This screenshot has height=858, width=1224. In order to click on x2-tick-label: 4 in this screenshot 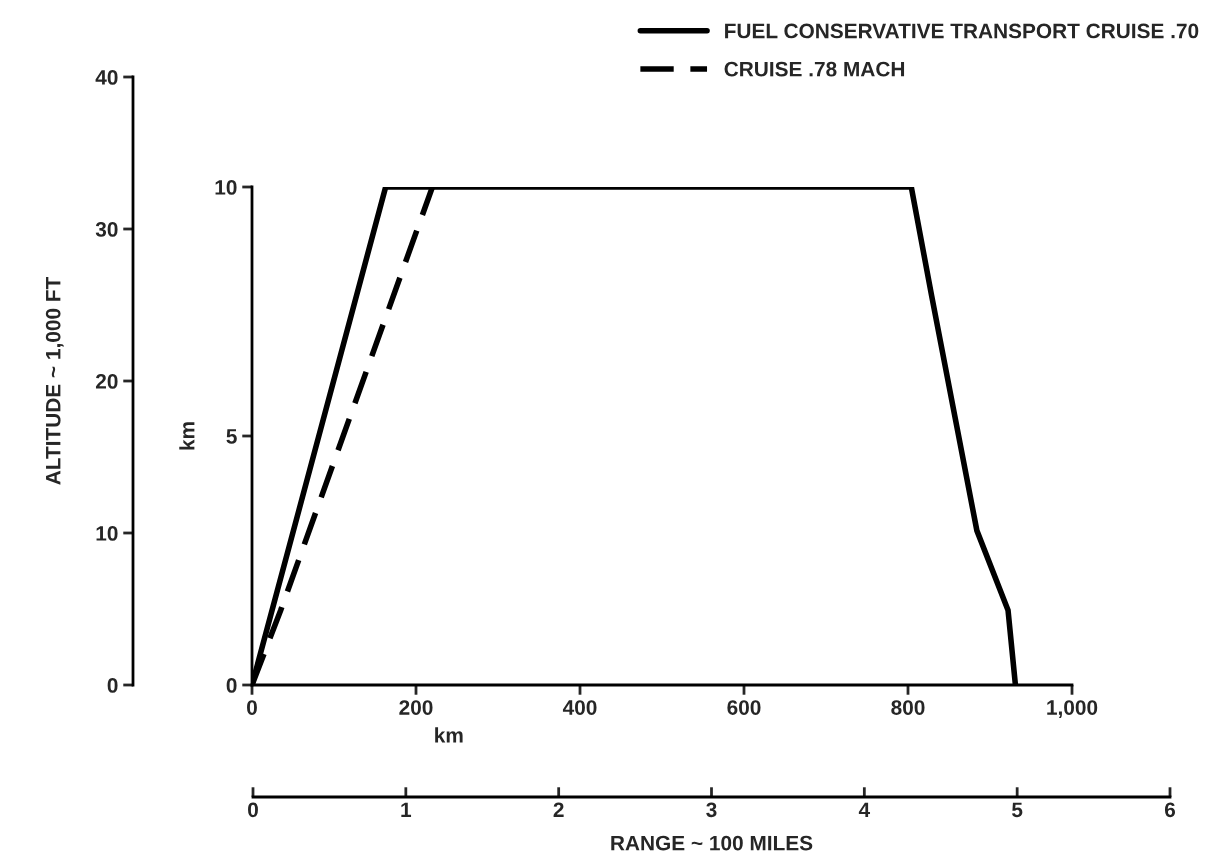, I will do `click(864, 809)`.